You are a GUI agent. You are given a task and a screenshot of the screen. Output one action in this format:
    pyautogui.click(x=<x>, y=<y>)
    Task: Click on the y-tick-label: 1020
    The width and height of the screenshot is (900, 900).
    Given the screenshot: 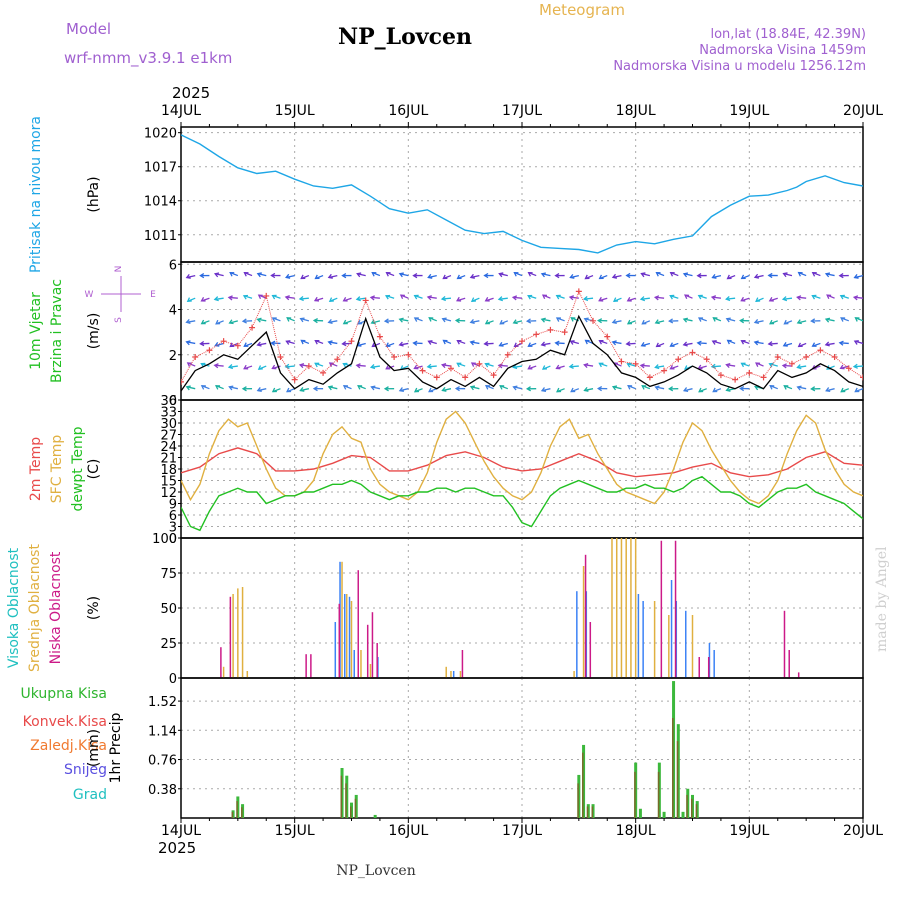 What is the action you would take?
    pyautogui.click(x=160, y=134)
    